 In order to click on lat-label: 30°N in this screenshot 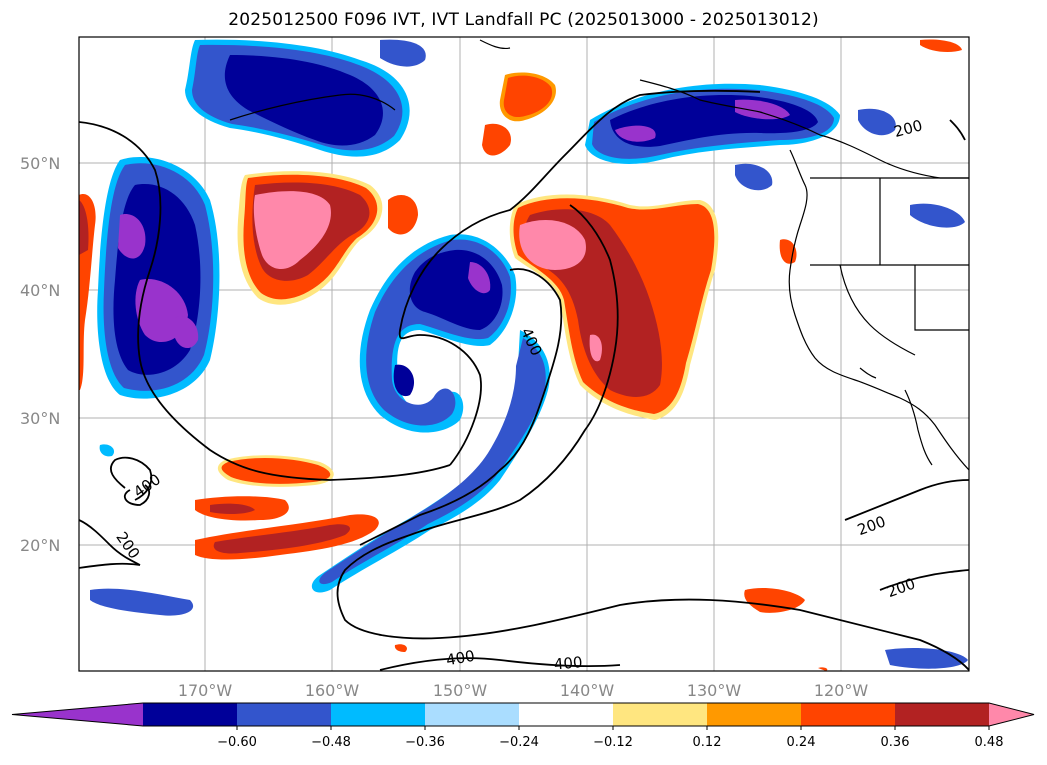, I will do `click(40, 418)`.